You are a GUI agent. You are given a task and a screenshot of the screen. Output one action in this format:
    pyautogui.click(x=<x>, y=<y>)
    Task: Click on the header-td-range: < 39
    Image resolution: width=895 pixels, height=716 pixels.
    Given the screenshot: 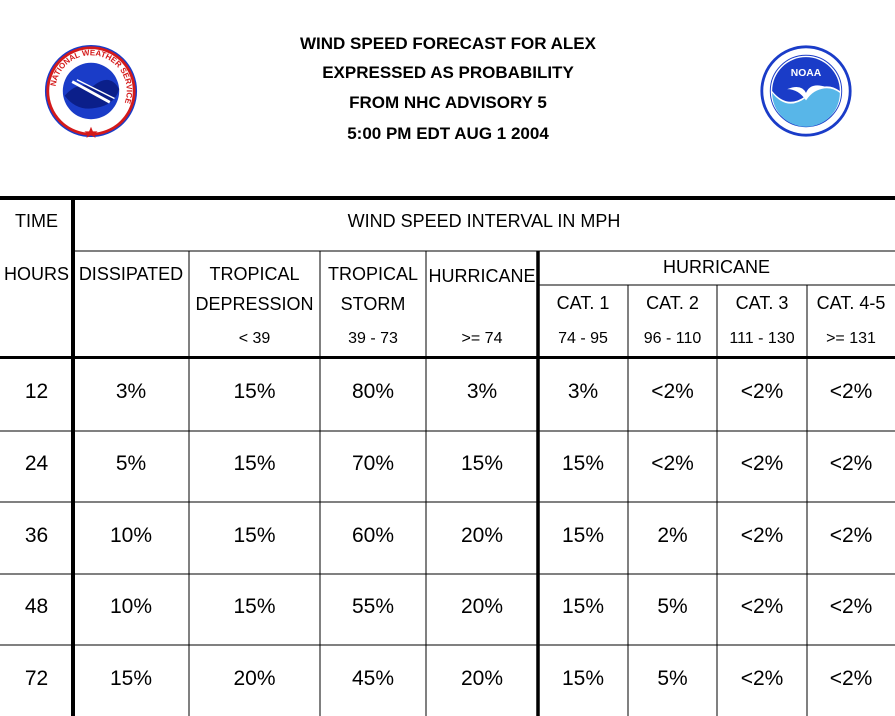 What is the action you would take?
    pyautogui.click(x=254, y=338)
    